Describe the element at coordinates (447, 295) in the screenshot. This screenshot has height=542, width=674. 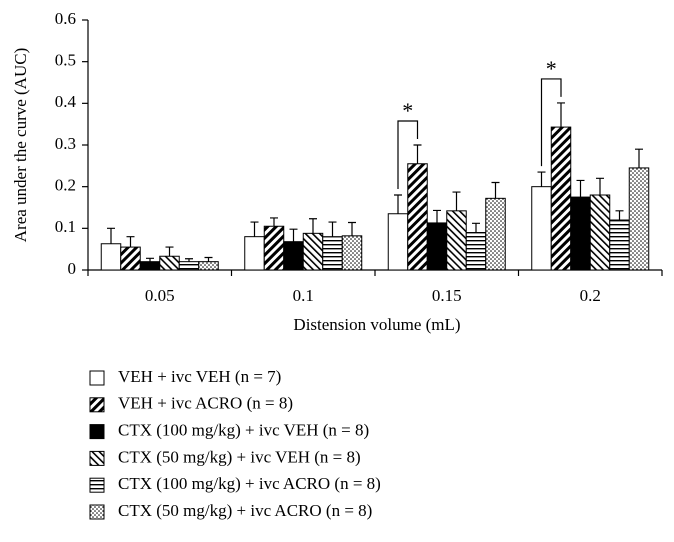
I see `x-tick-label: 0.15` at that location.